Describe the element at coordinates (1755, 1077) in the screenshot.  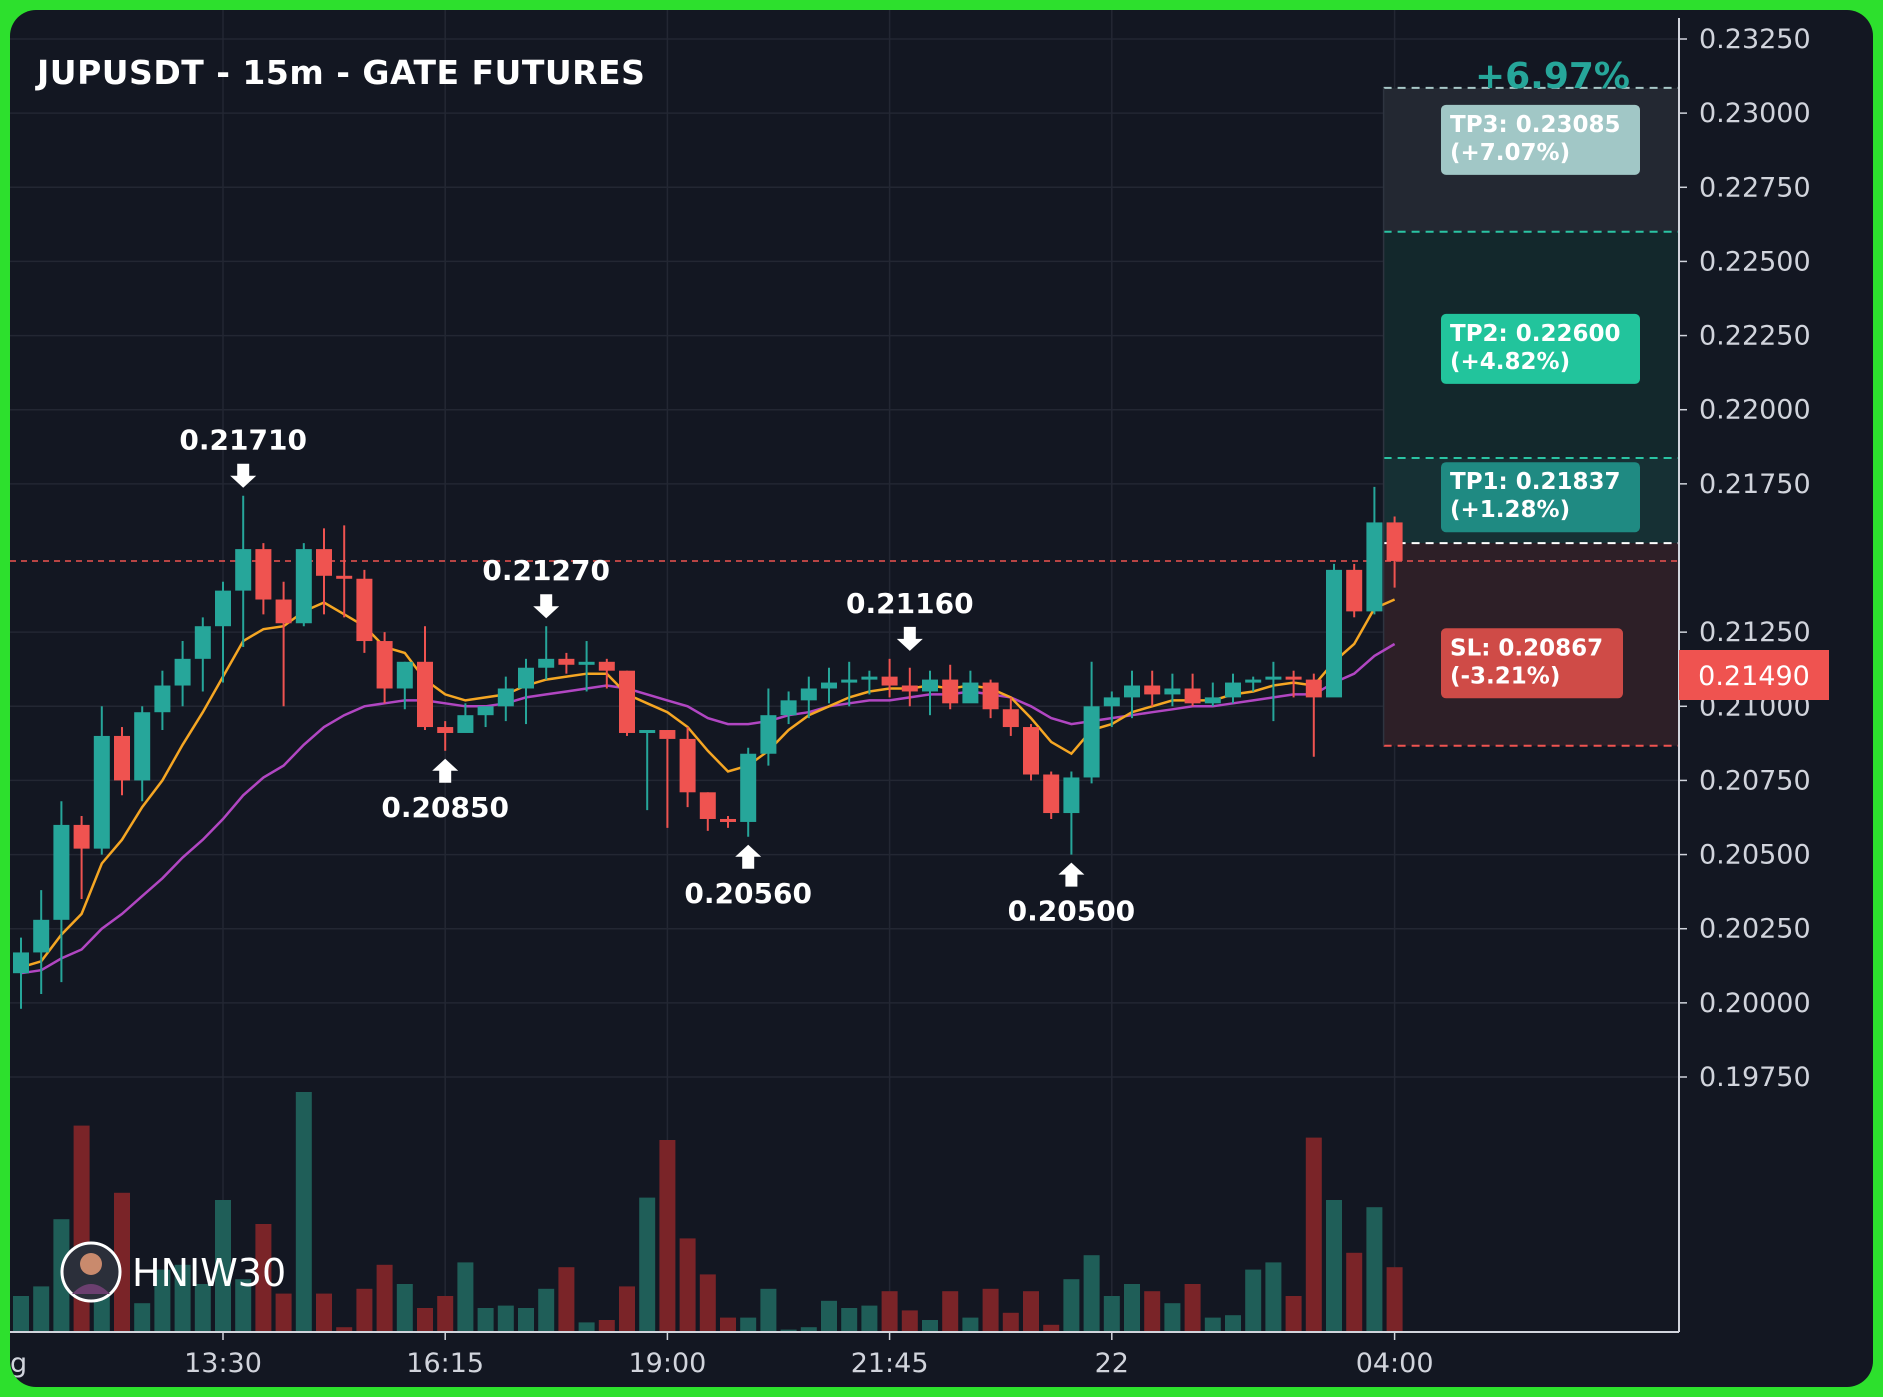
I see `price-tick-label: 0.19750` at that location.